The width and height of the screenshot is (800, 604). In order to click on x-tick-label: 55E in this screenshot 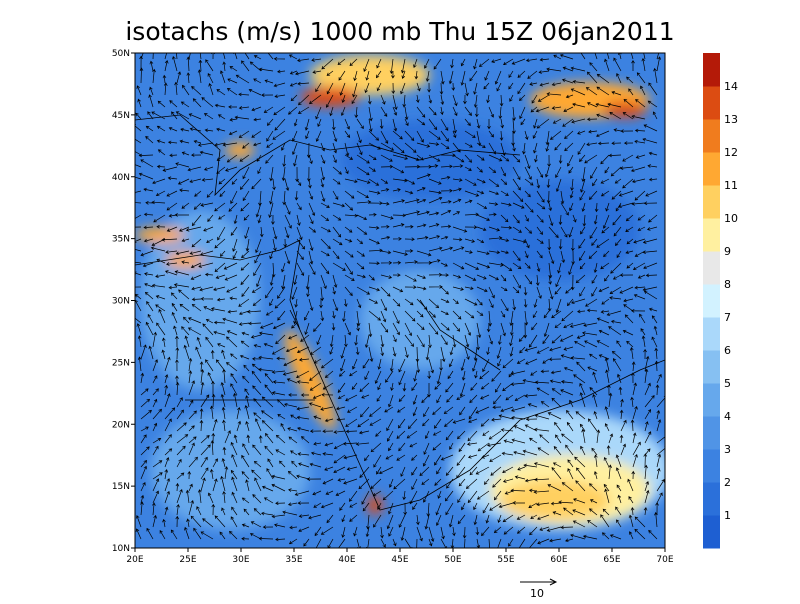, I will do `click(505, 560)`.